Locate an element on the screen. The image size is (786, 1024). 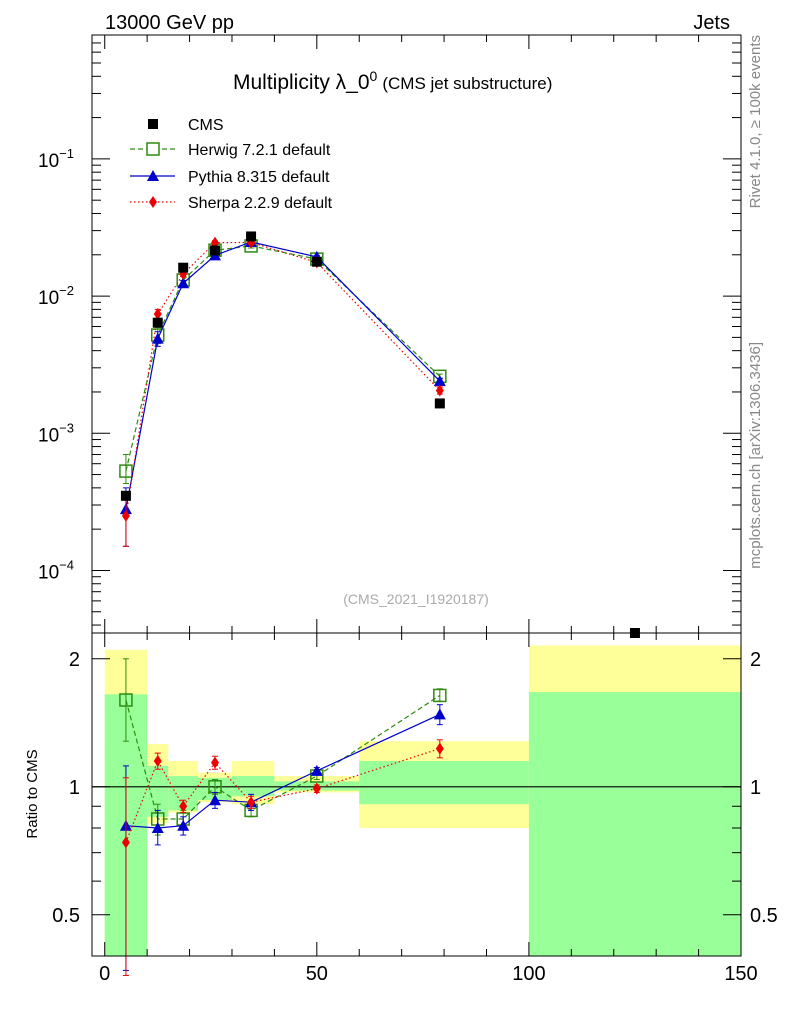
main-y-tick-exp-0: −4 is located at coordinates (66, 564).